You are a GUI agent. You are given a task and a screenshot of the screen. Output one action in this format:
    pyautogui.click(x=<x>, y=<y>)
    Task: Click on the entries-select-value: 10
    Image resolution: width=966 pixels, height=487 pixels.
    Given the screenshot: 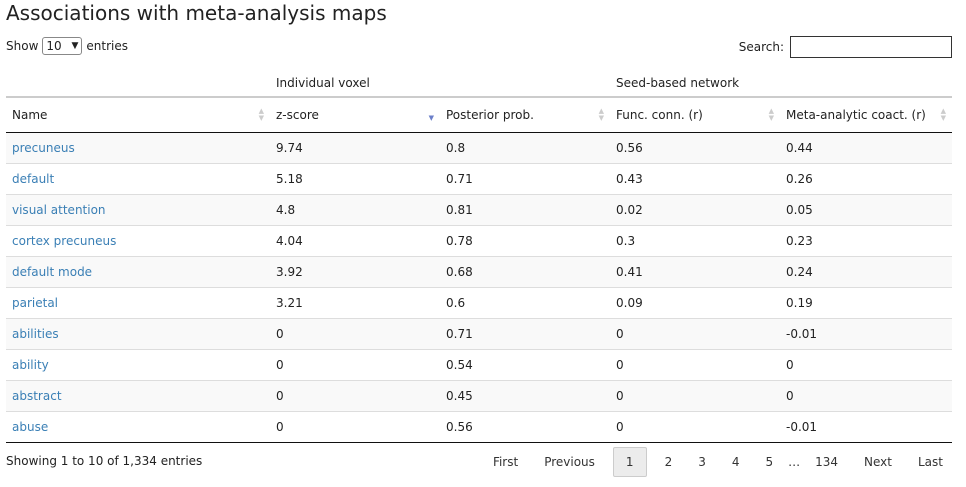 What is the action you would take?
    pyautogui.click(x=54, y=46)
    